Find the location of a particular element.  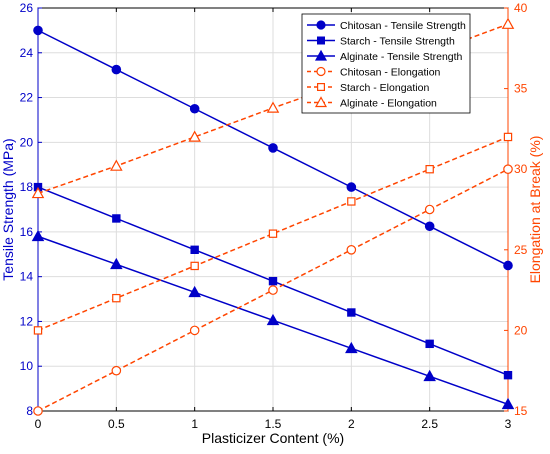

x-tick-label: 2.5 is located at coordinates (429, 424).